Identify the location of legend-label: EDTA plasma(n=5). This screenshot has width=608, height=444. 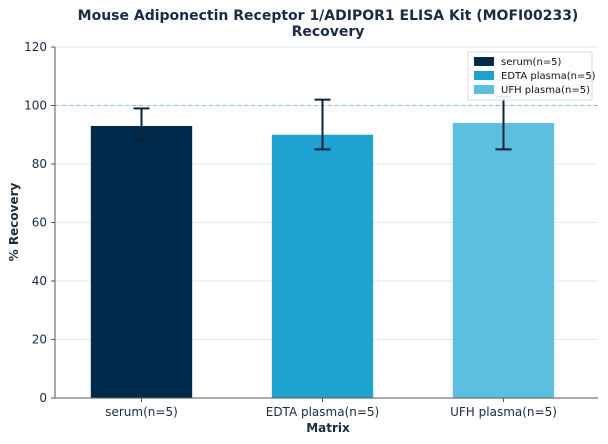
(548, 76).